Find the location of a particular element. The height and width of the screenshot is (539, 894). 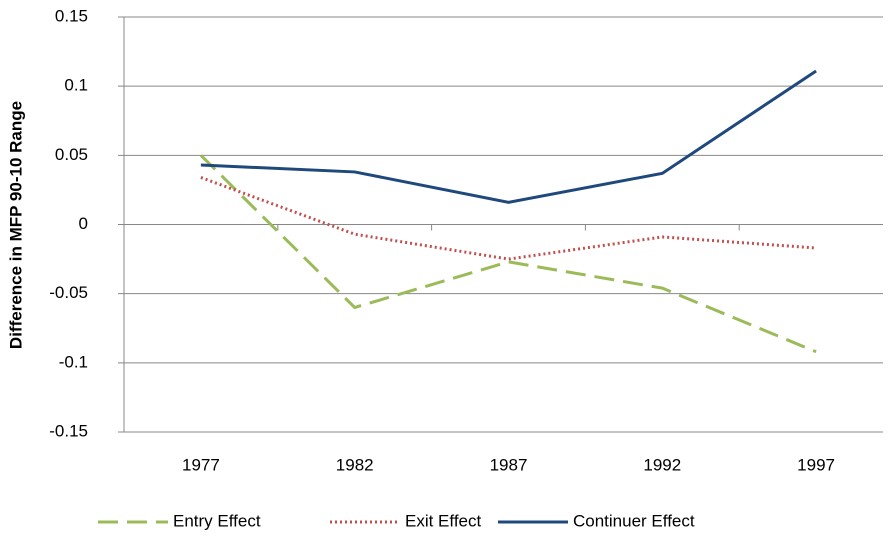

x-tick-label: 1987 is located at coordinates (509, 464).